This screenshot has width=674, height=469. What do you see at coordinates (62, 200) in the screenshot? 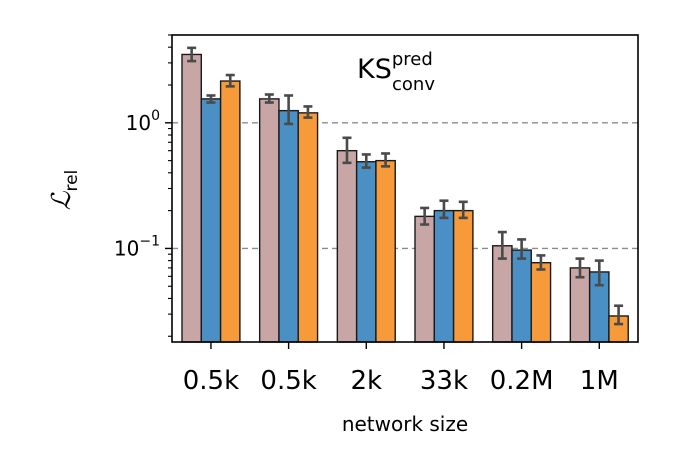
I see `y-axis-label-main: ℒ` at bounding box center [62, 200].